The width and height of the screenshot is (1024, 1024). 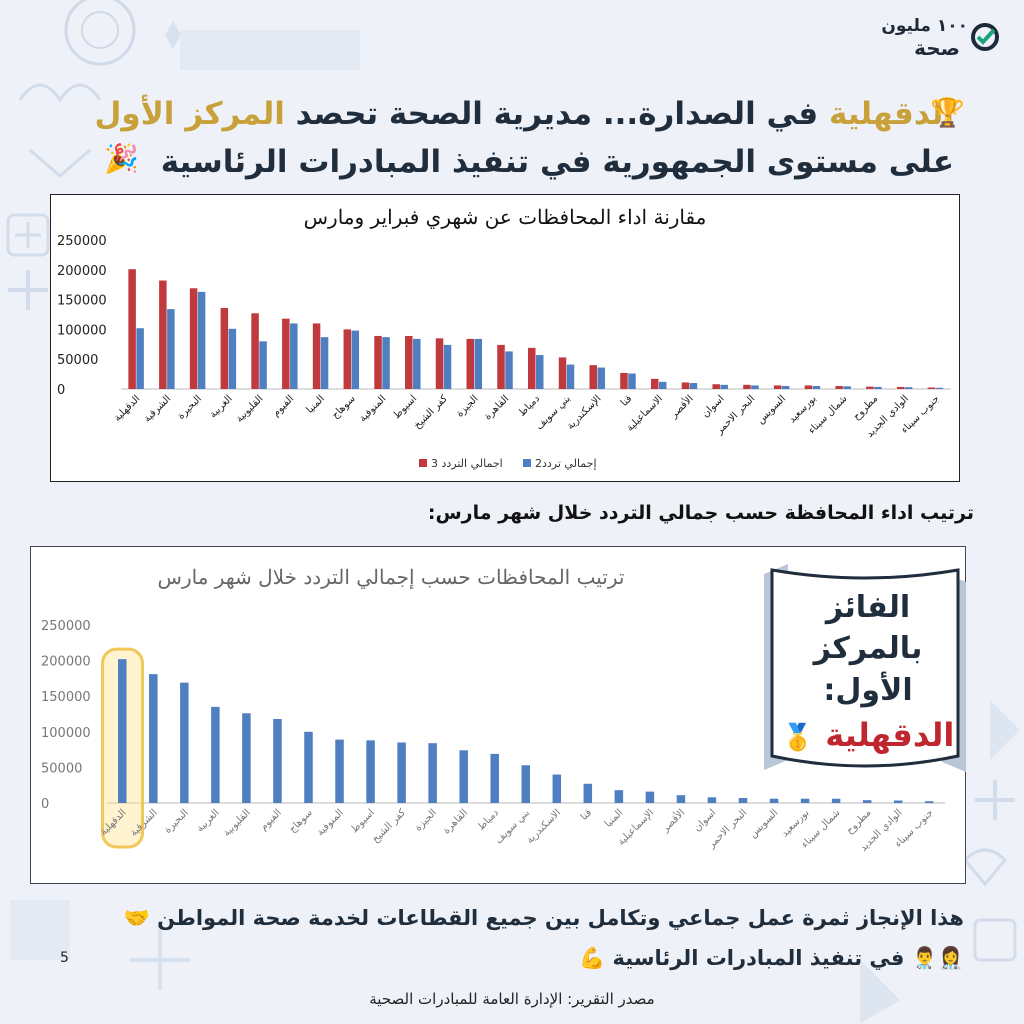 What do you see at coordinates (985, 37) in the screenshot?
I see `check-circle-icon` at bounding box center [985, 37].